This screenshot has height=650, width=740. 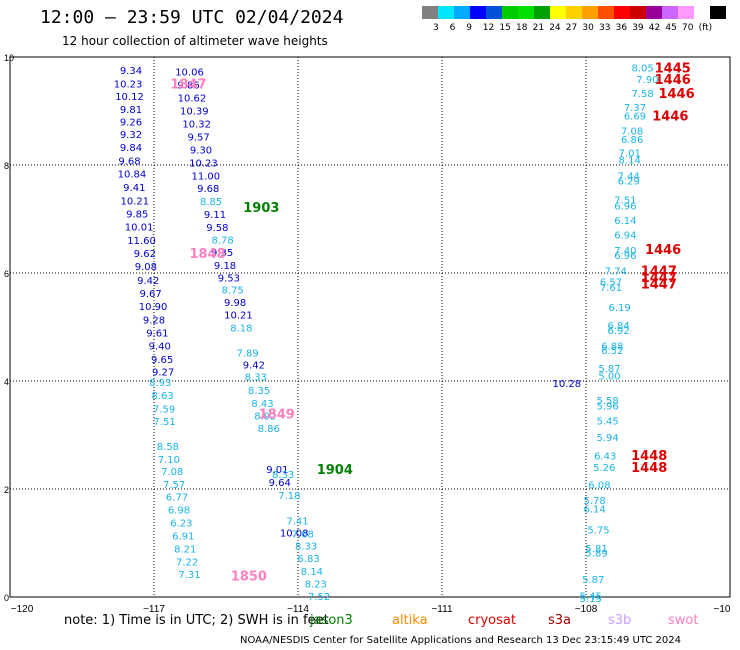 I want to click on wave-height-point: 6.19, so click(x=619, y=308).